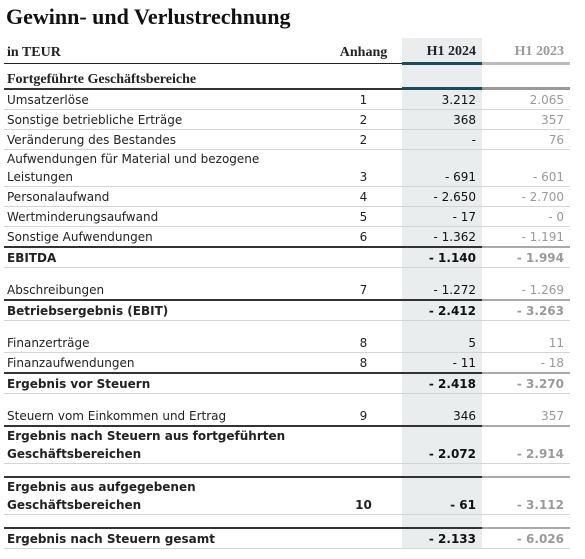  Describe the element at coordinates (442, 363) in the screenshot. I see `value-current: - 11` at that location.